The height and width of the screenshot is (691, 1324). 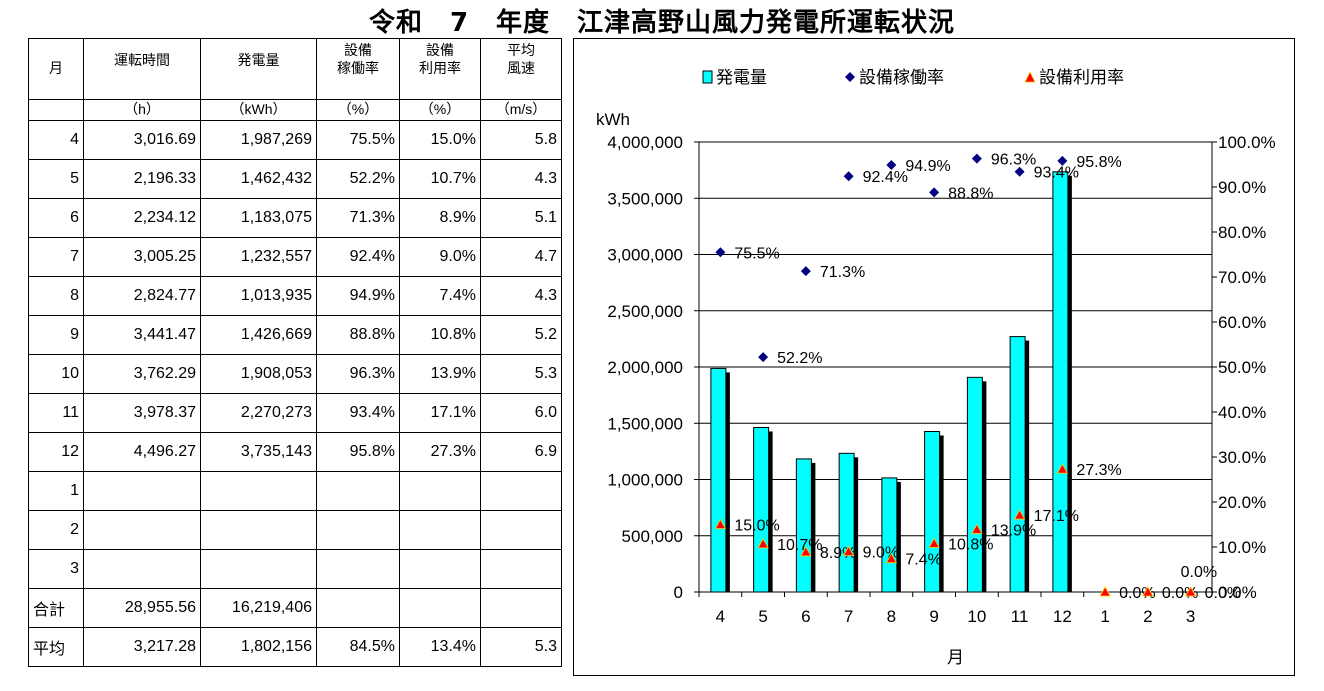 I want to click on header-run-hours: 運転時間, so click(x=142, y=69).